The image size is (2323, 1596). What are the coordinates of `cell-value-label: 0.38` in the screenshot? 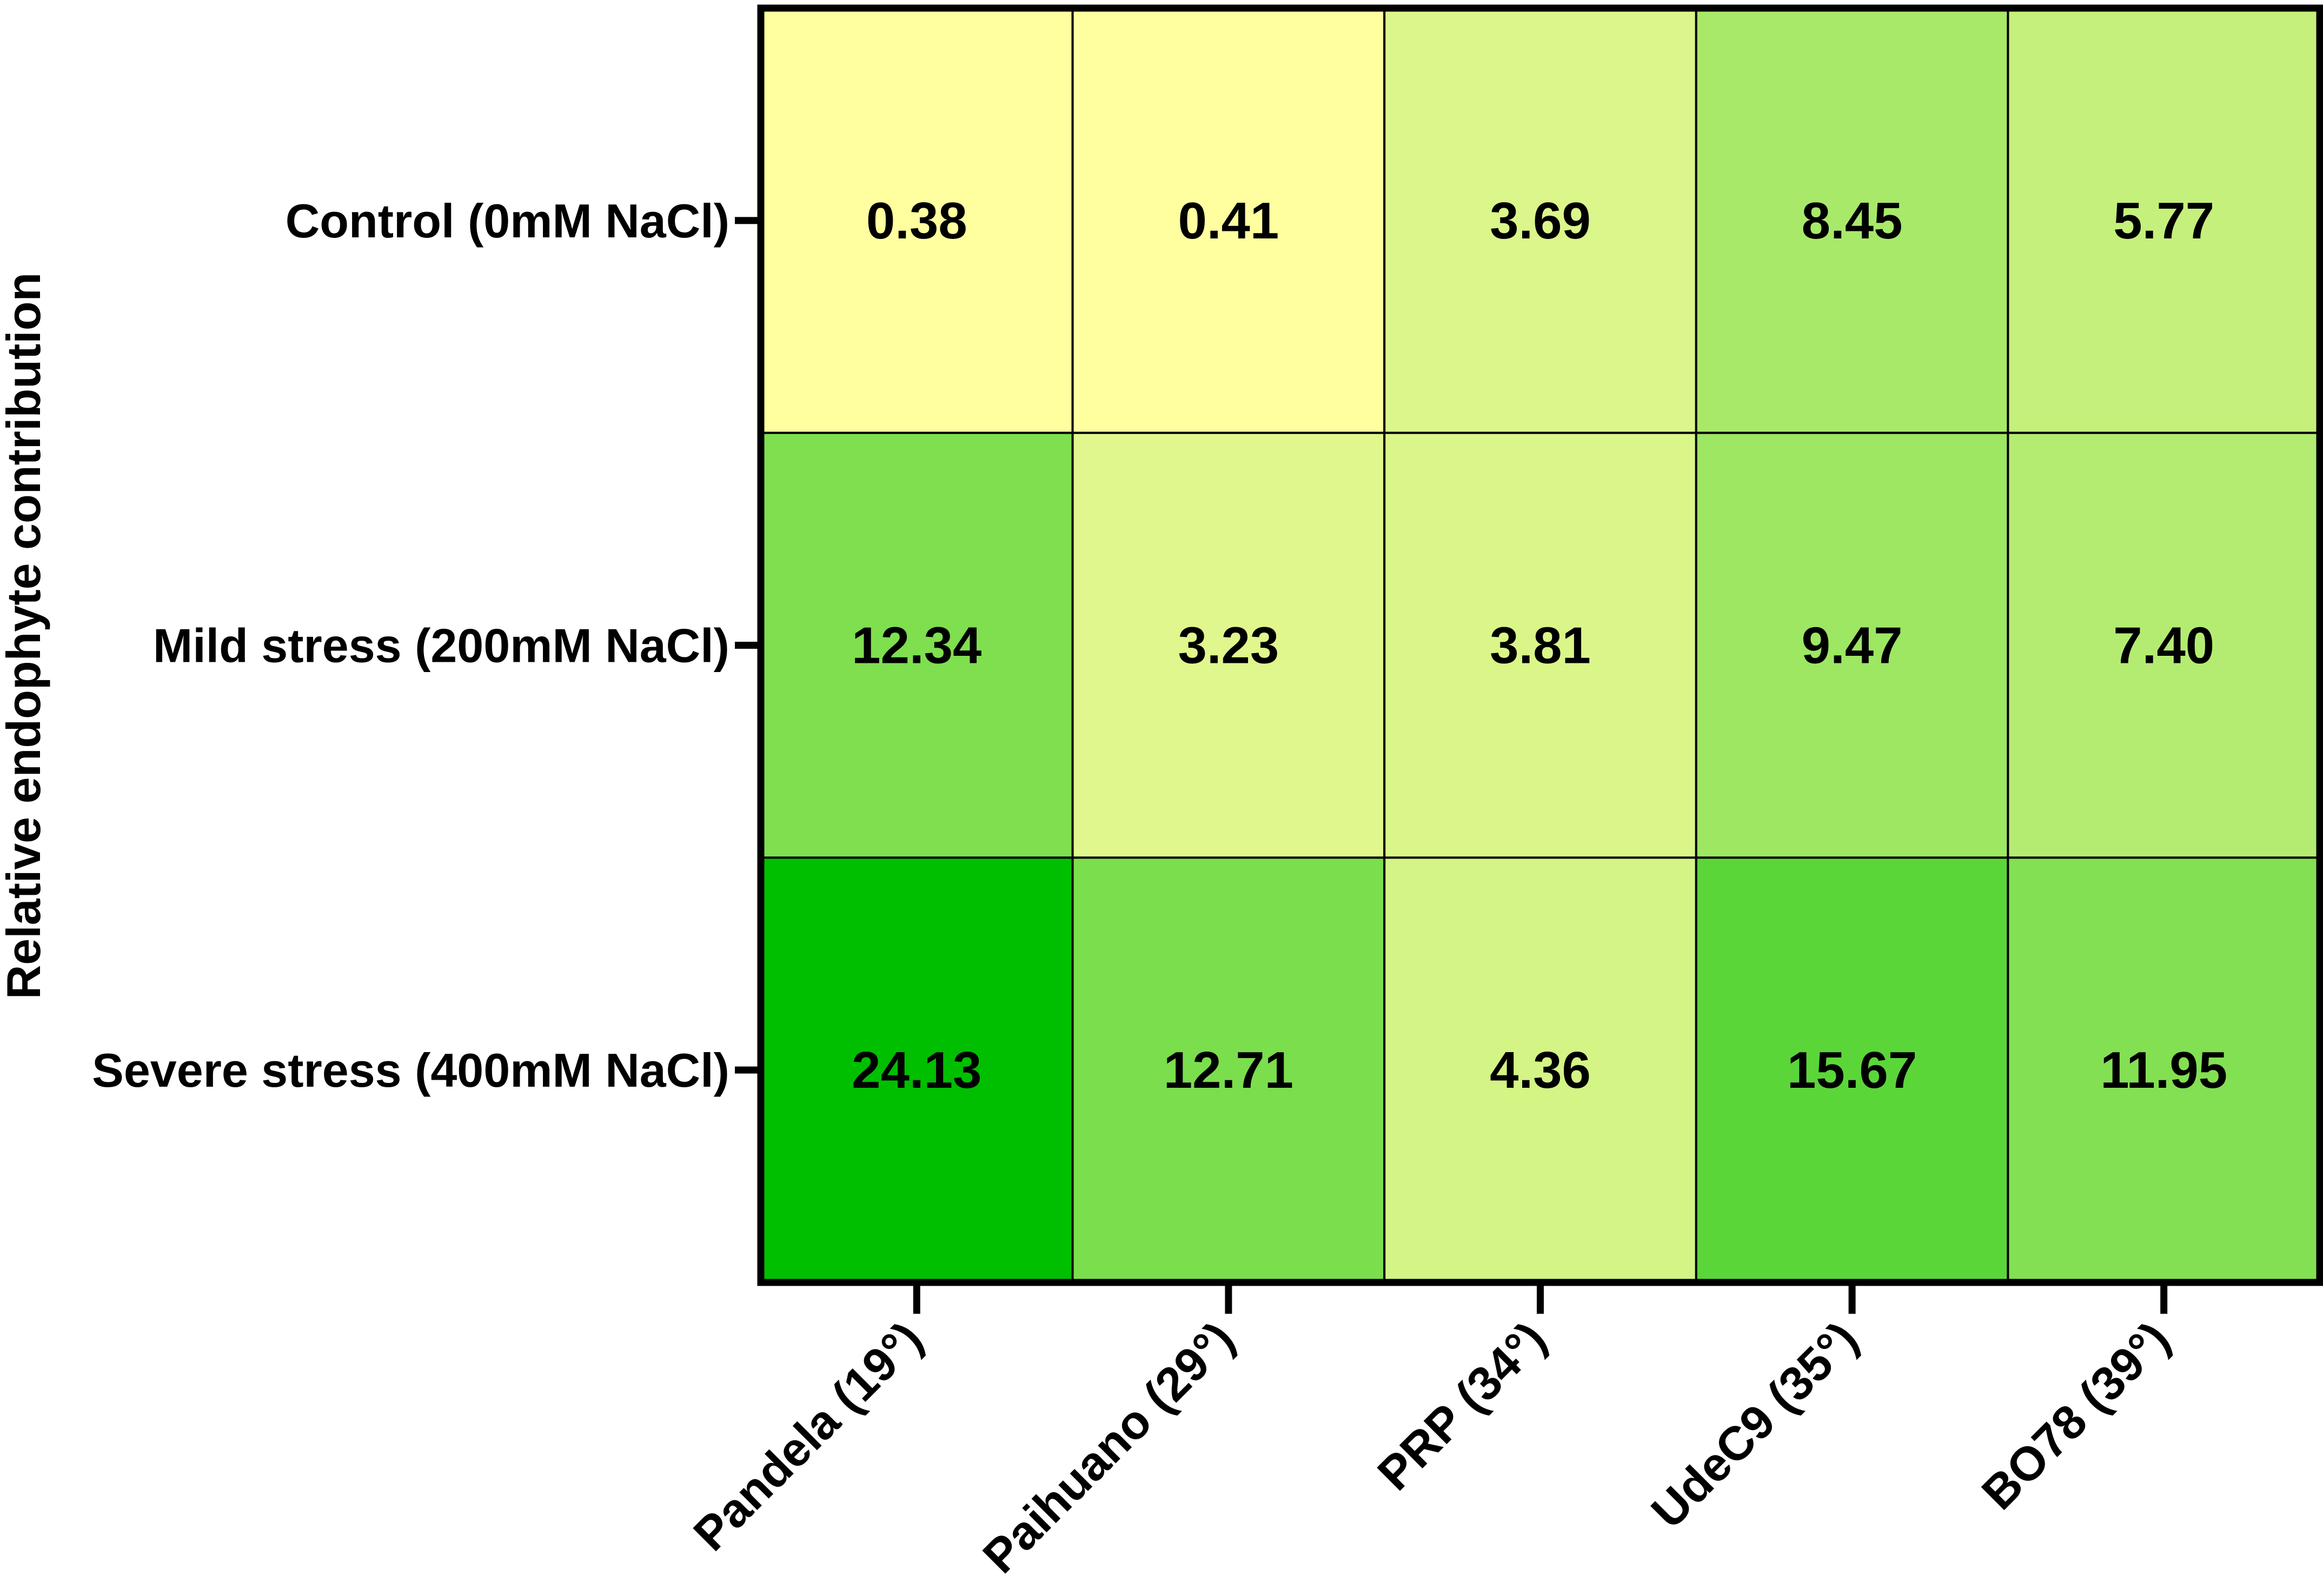 It's located at (916, 221).